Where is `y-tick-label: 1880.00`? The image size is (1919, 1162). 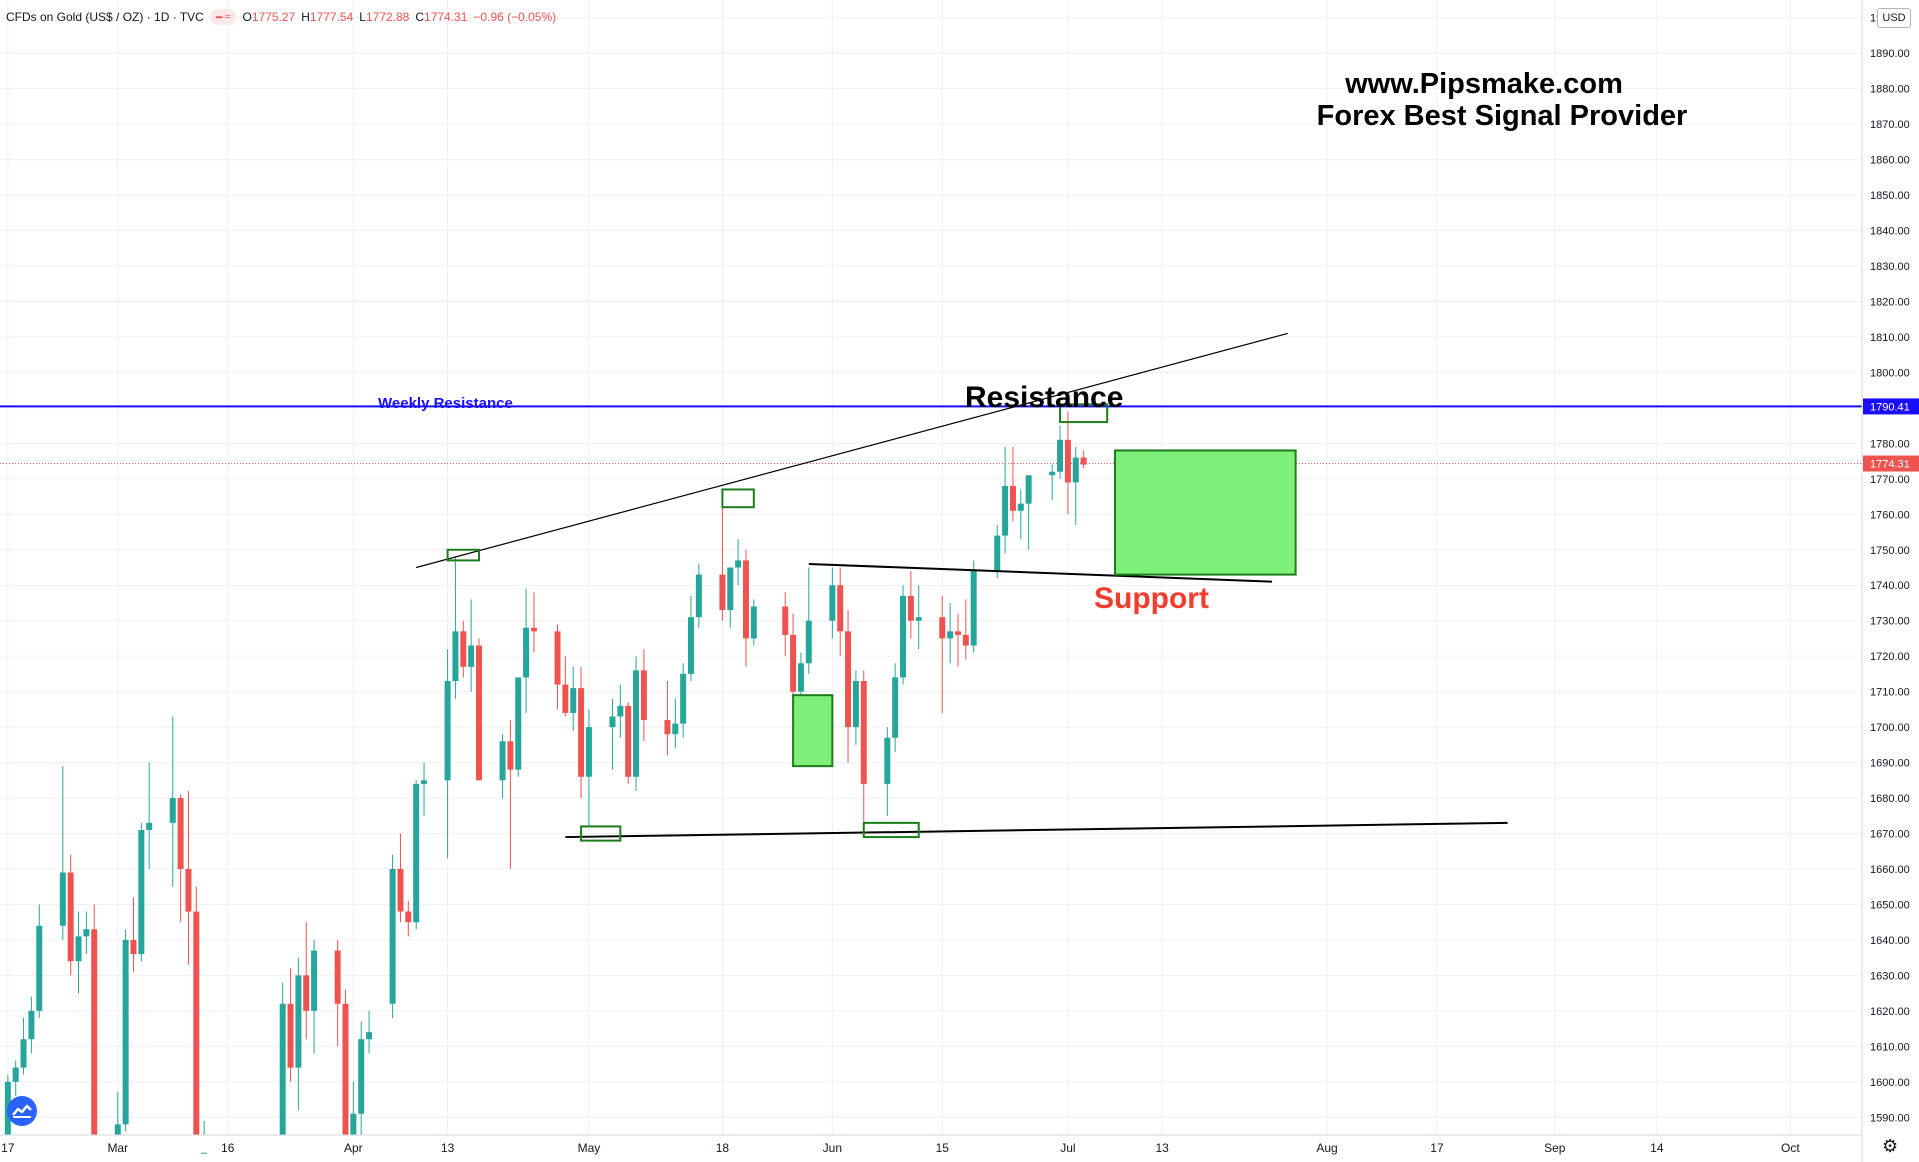 y-tick-label: 1880.00 is located at coordinates (1890, 90).